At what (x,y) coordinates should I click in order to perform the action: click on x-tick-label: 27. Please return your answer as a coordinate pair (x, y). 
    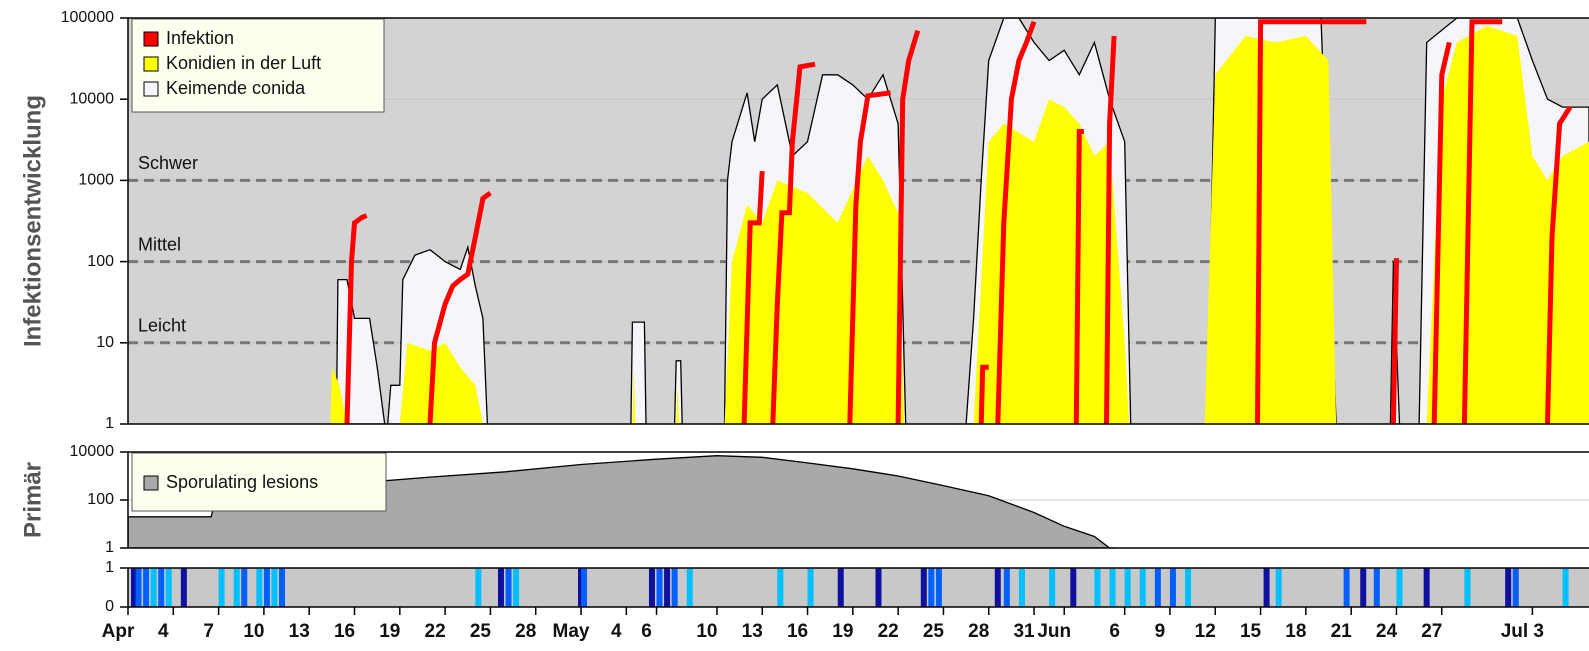
    Looking at the image, I should click on (1431, 631).